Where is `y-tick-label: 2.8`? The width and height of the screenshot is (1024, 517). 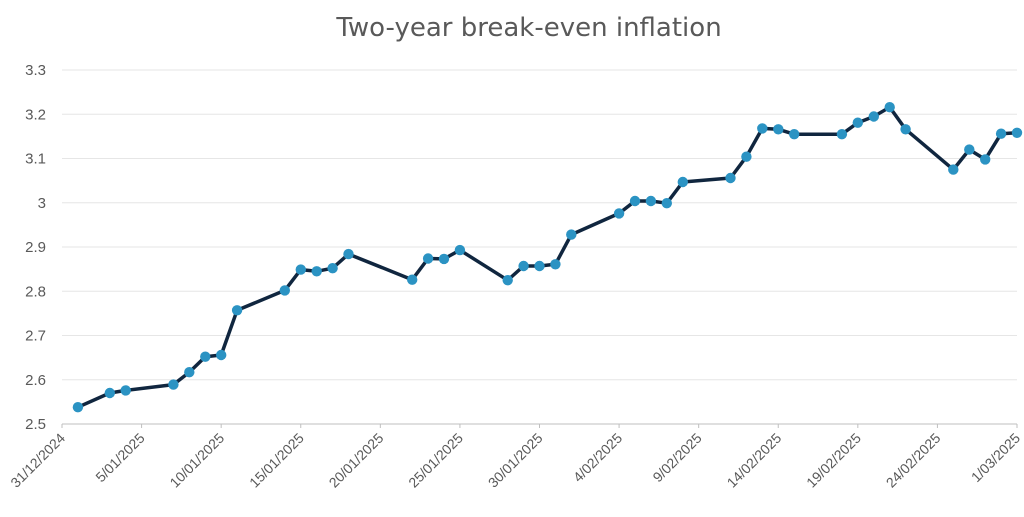
y-tick-label: 2.8 is located at coordinates (35, 291).